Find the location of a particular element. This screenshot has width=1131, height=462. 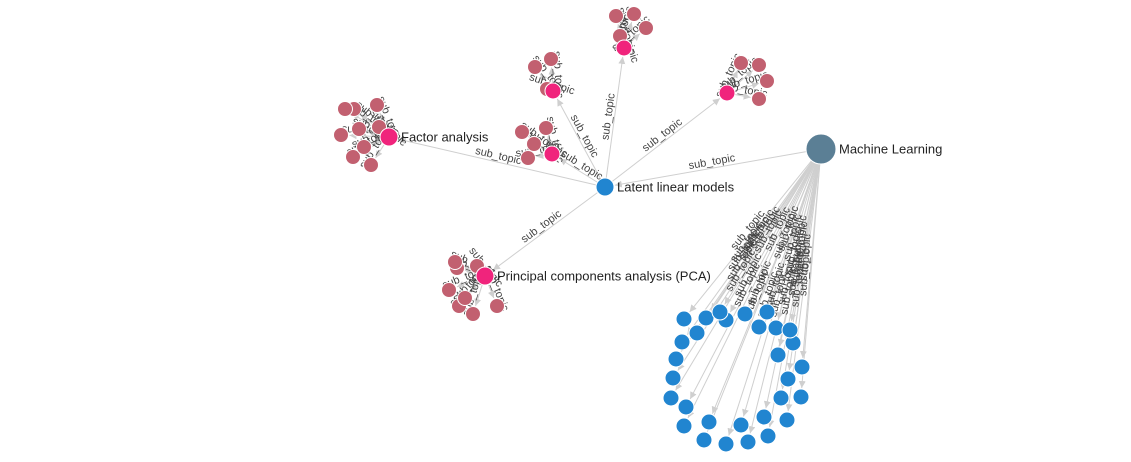

root-node is located at coordinates (821, 149).